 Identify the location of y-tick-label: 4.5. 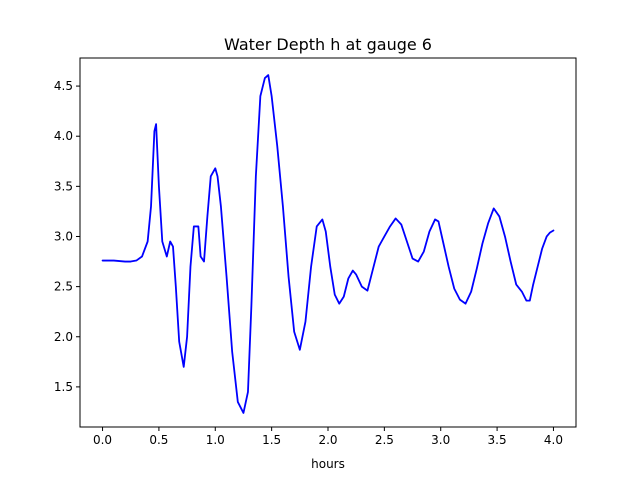
(63, 86).